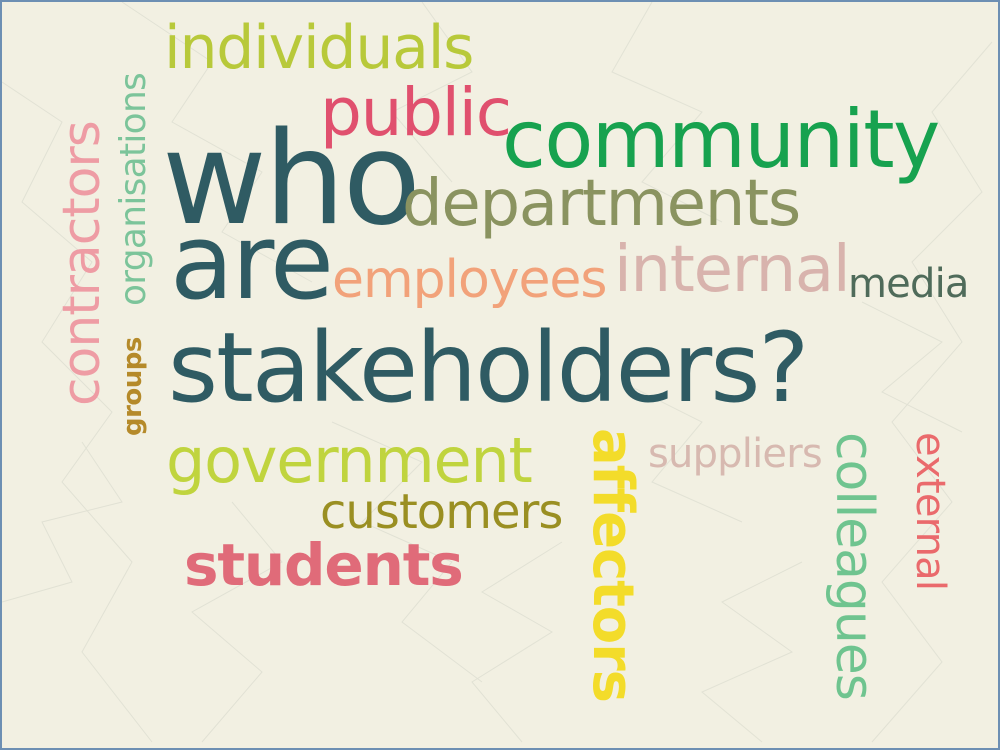 This screenshot has width=1000, height=750. Describe the element at coordinates (601, 204) in the screenshot. I see `word-departments: departments` at that location.